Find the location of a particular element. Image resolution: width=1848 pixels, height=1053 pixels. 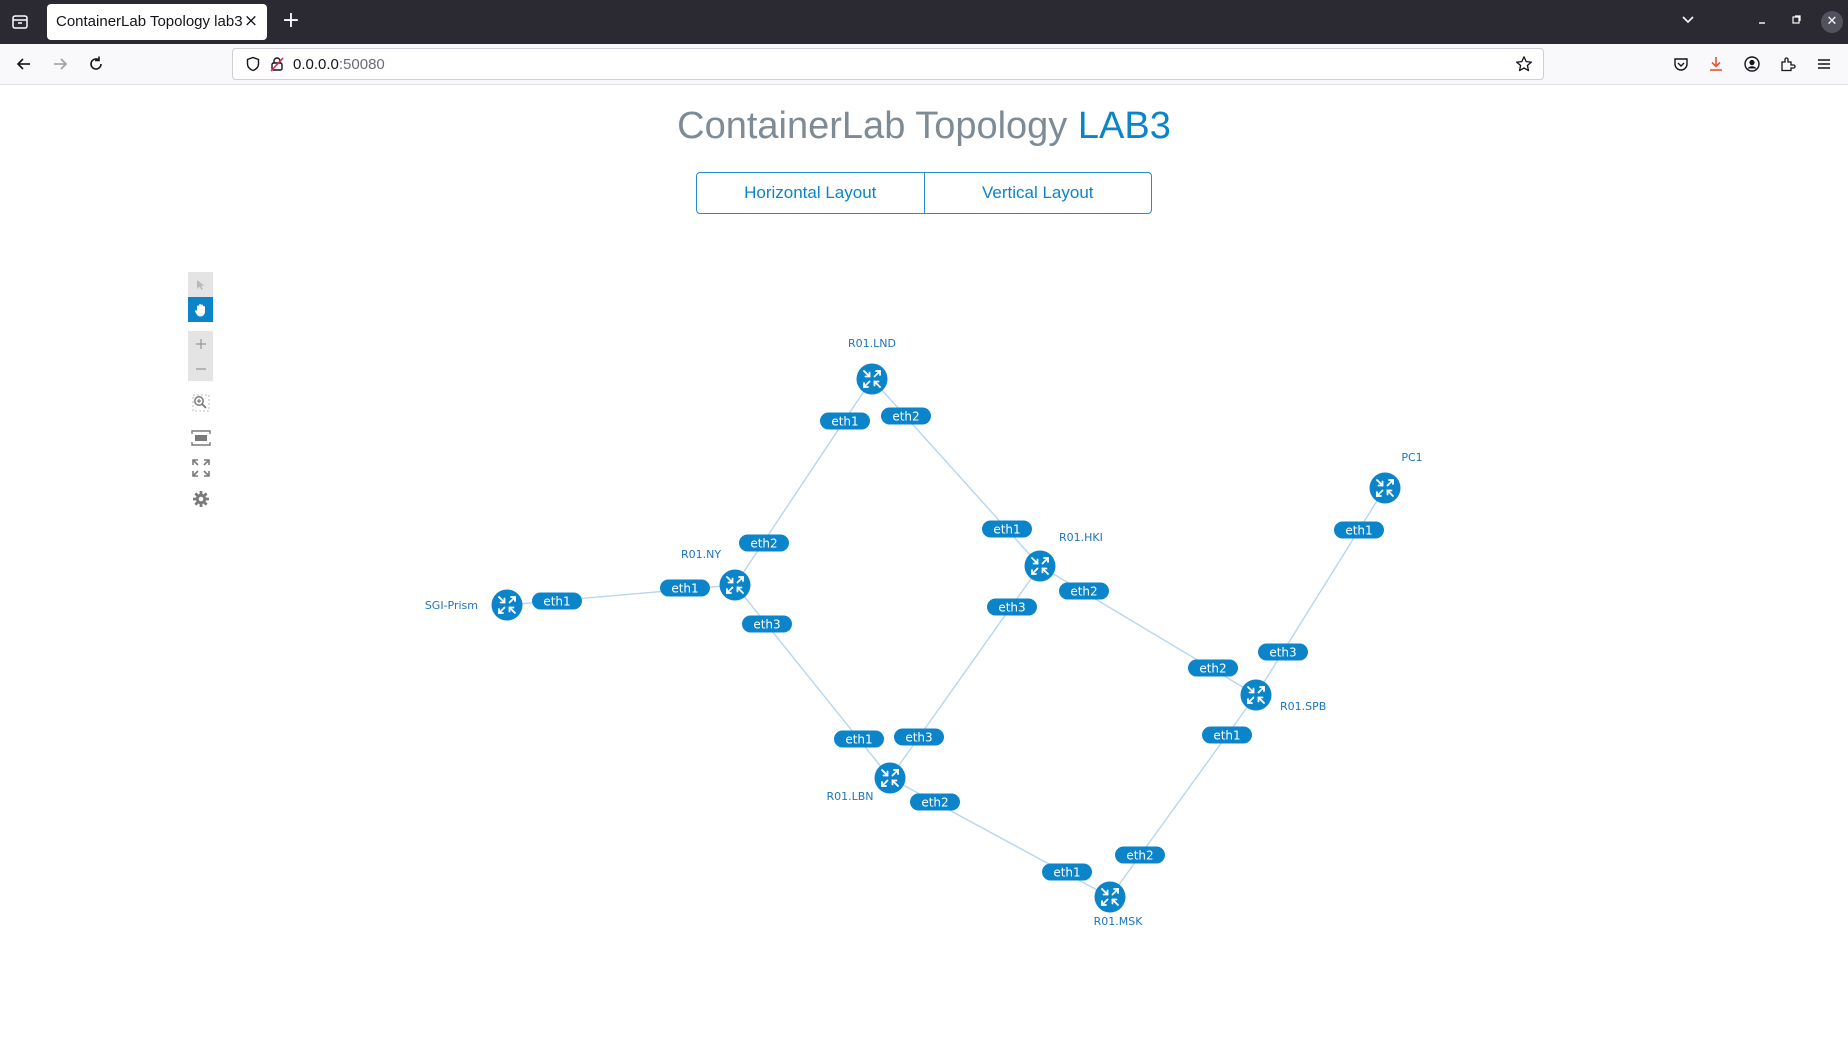

node-label: R01.MSK is located at coordinates (1119, 921).